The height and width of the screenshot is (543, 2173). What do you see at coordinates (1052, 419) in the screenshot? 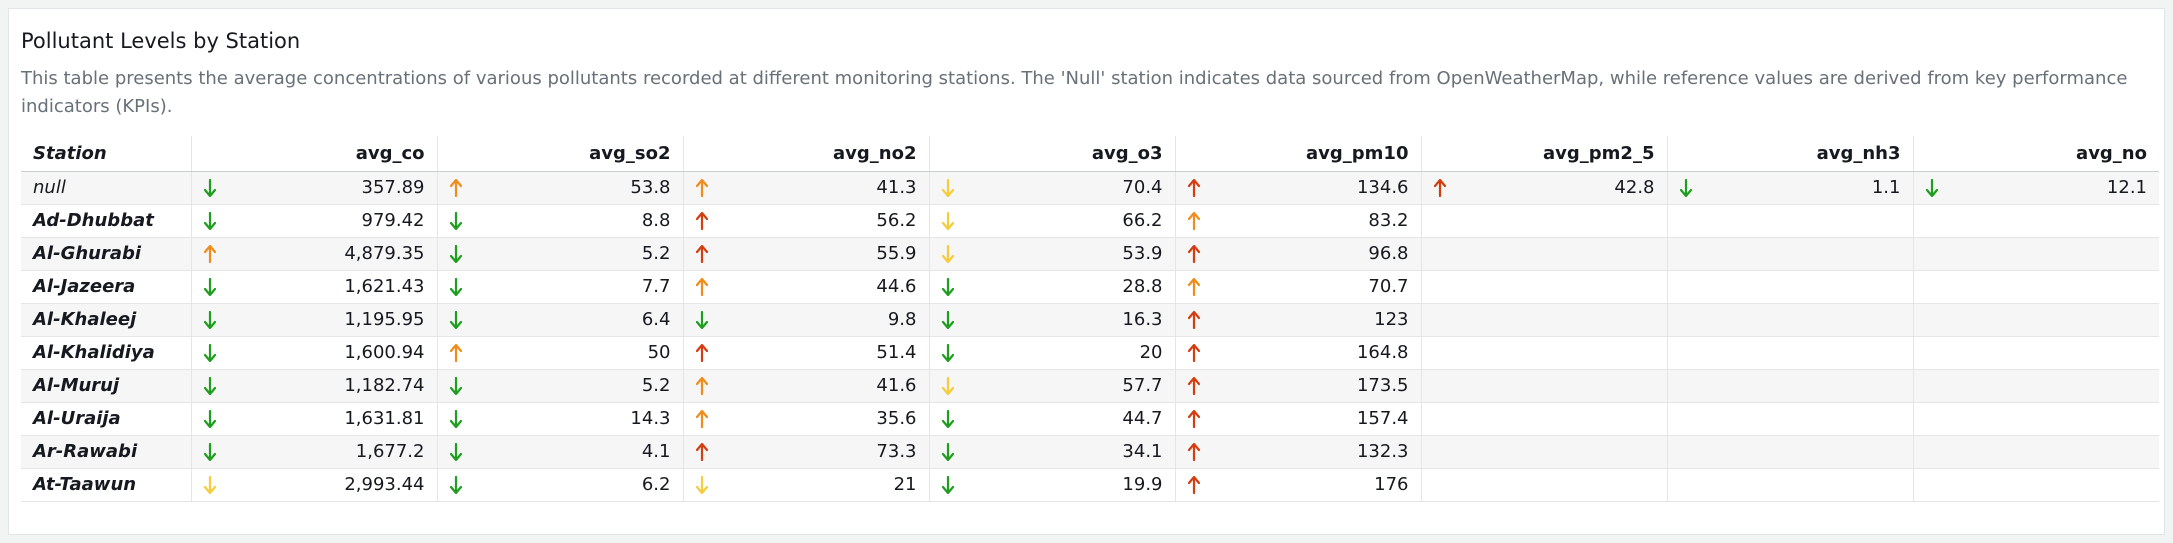
I see `value-cell: 44.7` at bounding box center [1052, 419].